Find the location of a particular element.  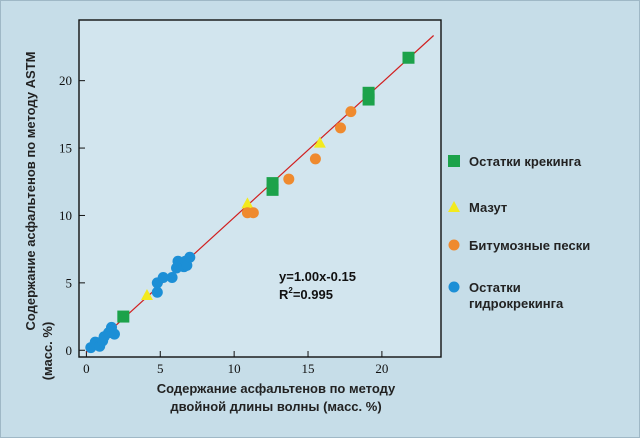

y-tick-label: 10 is located at coordinates (65, 215).